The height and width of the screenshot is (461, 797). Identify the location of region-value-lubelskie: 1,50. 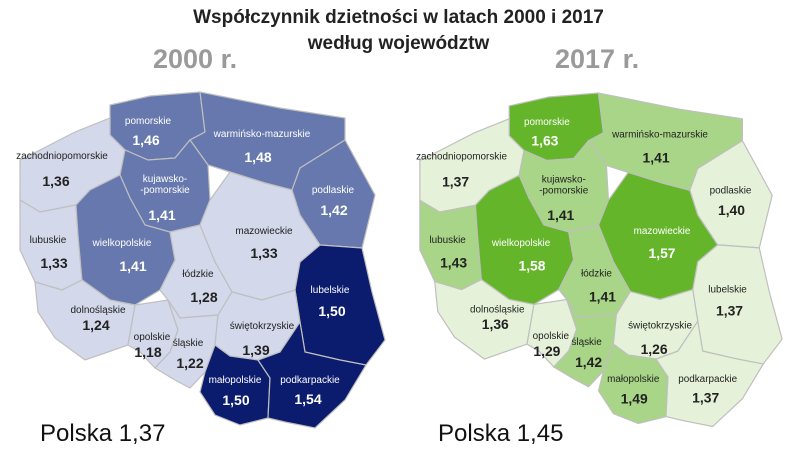
(331, 311).